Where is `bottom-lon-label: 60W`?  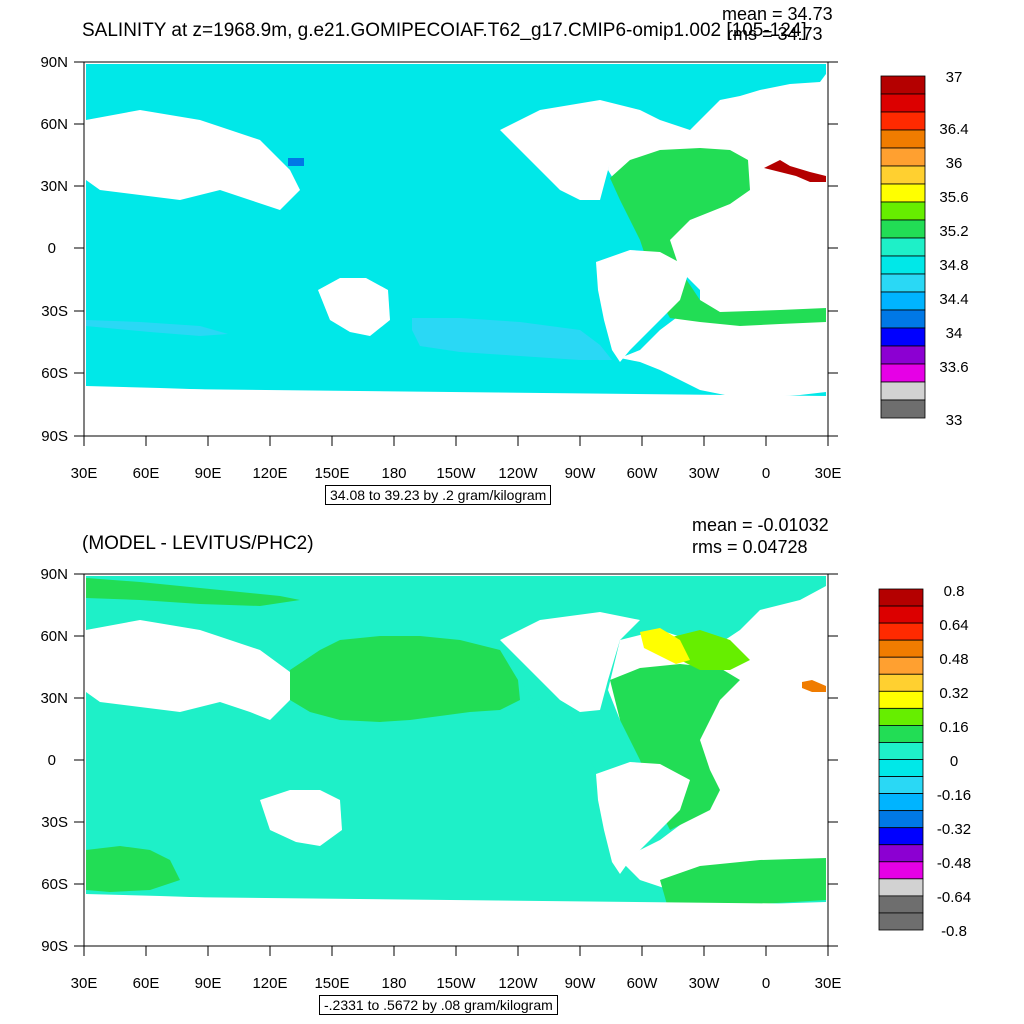
bottom-lon-label: 60W is located at coordinates (643, 983).